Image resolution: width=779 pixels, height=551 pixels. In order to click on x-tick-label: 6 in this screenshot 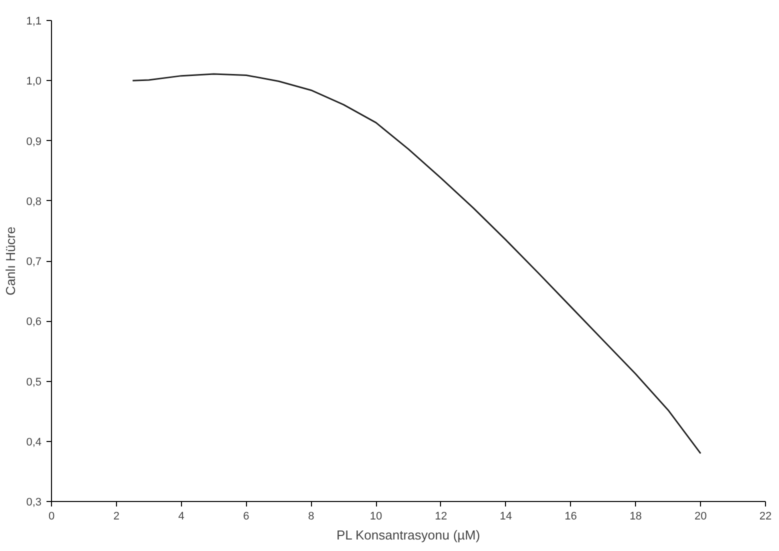, I will do `click(246, 516)`.